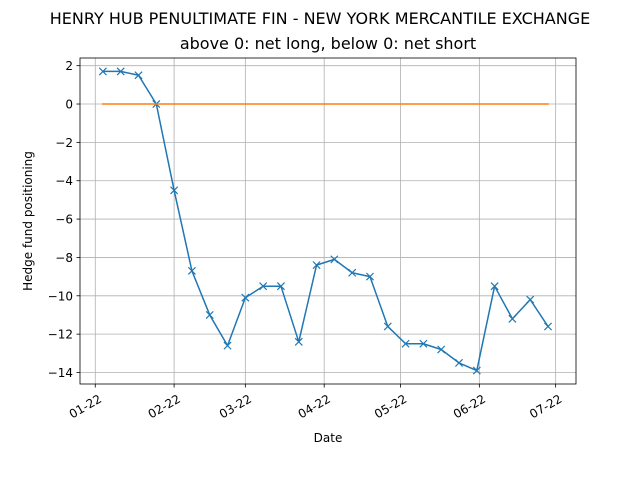 The width and height of the screenshot is (640, 480). Describe the element at coordinates (390, 407) in the screenshot. I see `x-tick-label: 05-22` at that location.